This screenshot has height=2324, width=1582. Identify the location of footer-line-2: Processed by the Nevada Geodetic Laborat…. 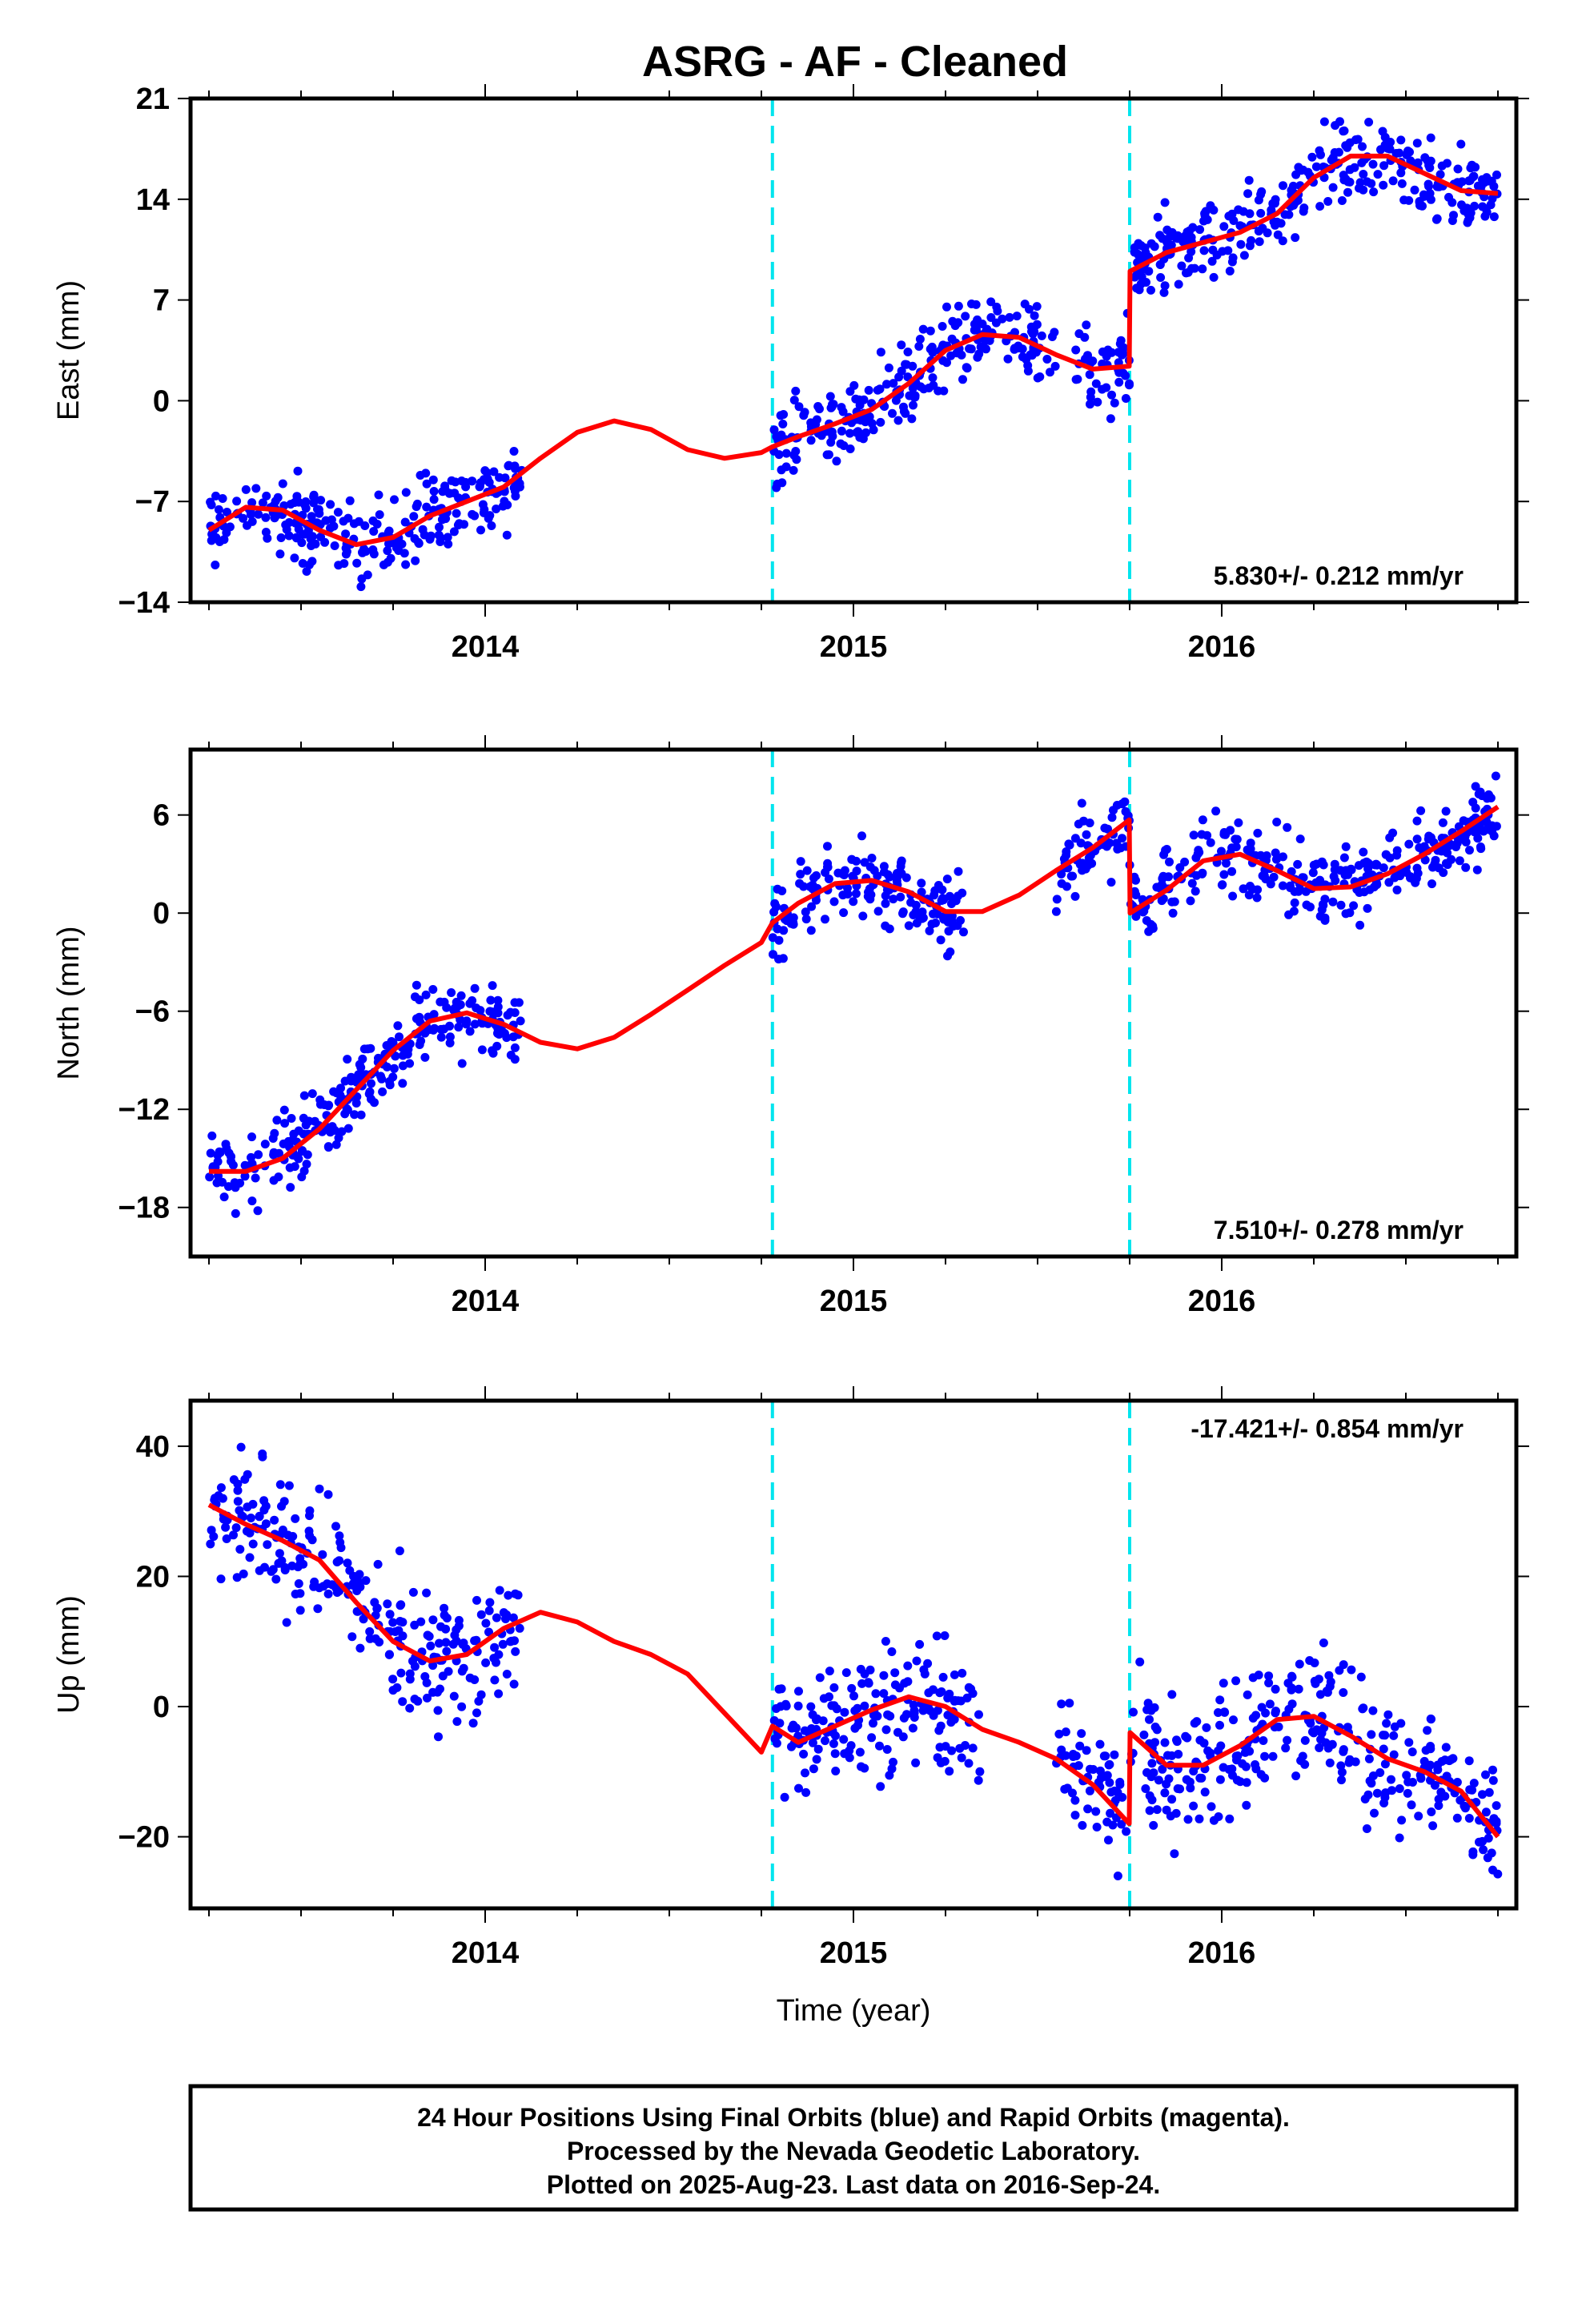
(853, 2151).